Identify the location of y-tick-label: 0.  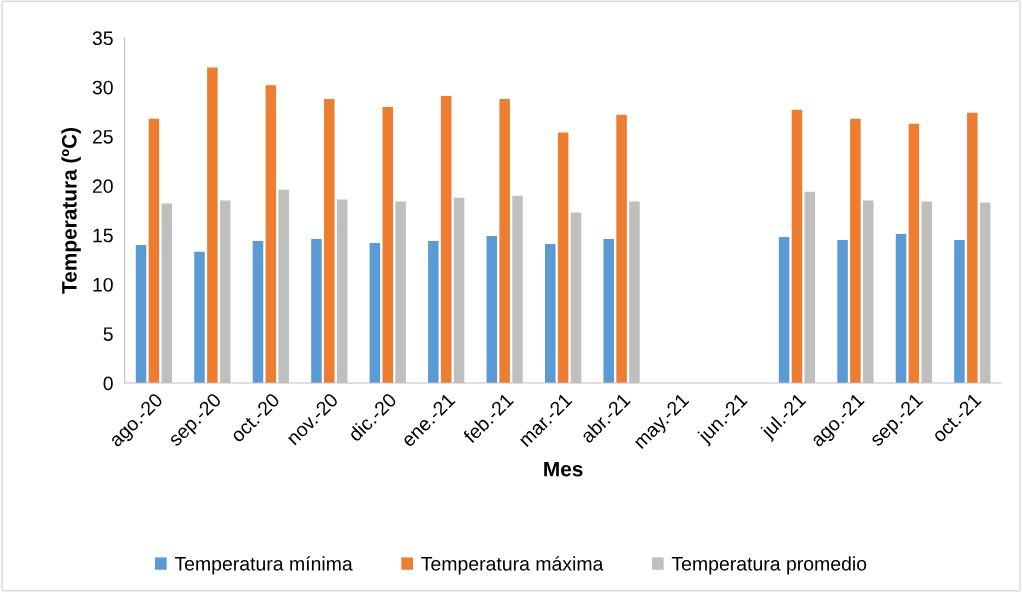
(108, 383).